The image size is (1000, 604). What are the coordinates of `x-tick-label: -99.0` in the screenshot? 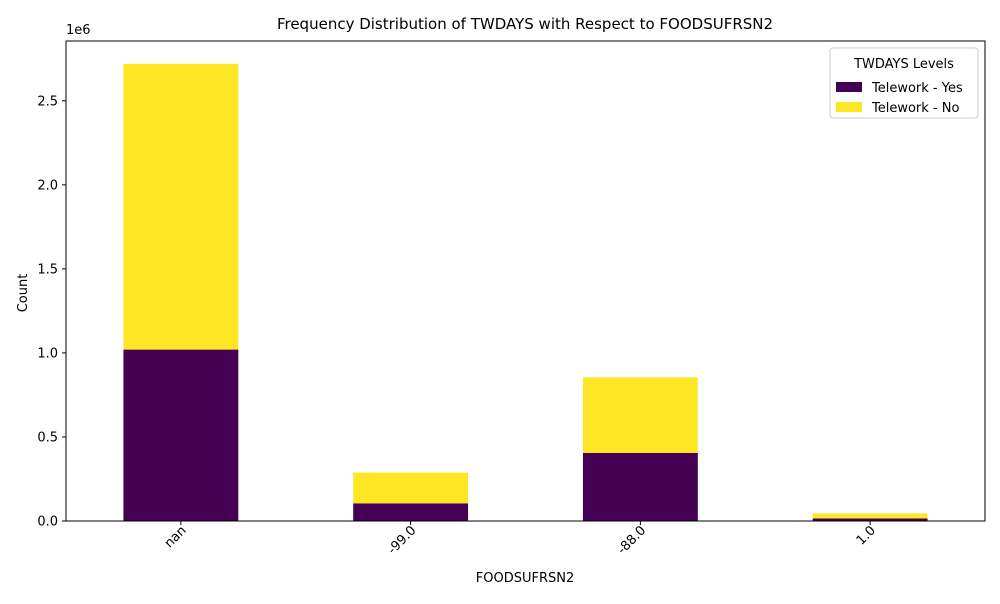 It's located at (402, 540).